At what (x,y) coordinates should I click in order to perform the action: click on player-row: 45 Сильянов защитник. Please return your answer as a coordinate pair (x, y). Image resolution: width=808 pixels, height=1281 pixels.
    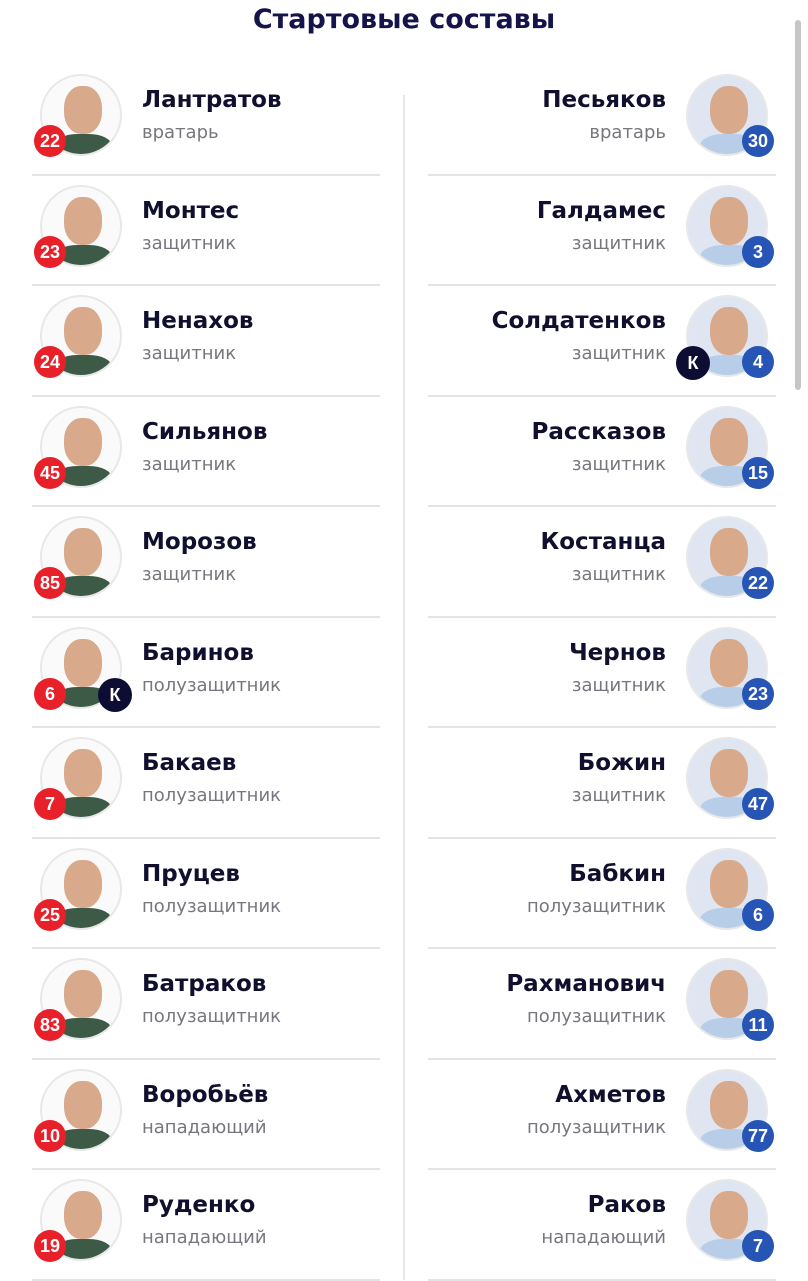
    Looking at the image, I should click on (206, 452).